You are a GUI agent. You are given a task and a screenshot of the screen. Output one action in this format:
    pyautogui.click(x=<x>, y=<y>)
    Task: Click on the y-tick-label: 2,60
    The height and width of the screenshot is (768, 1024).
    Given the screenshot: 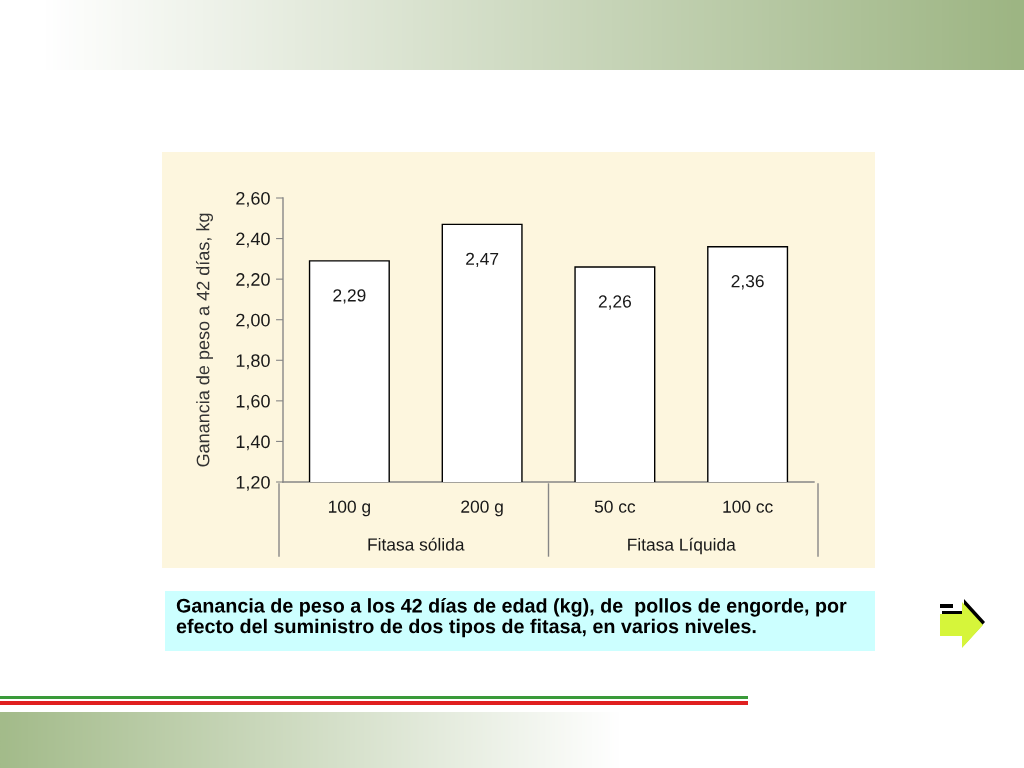 What is the action you would take?
    pyautogui.click(x=253, y=199)
    